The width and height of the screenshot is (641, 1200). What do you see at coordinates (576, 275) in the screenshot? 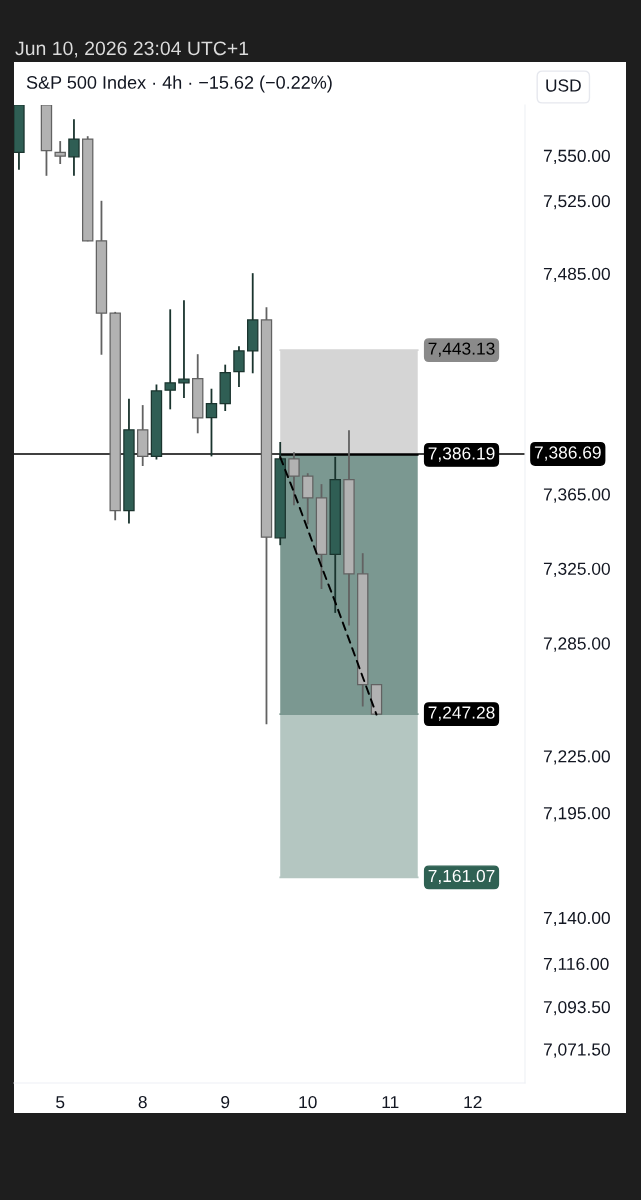
I see `y-tick-label: 7,485.00` at bounding box center [576, 275].